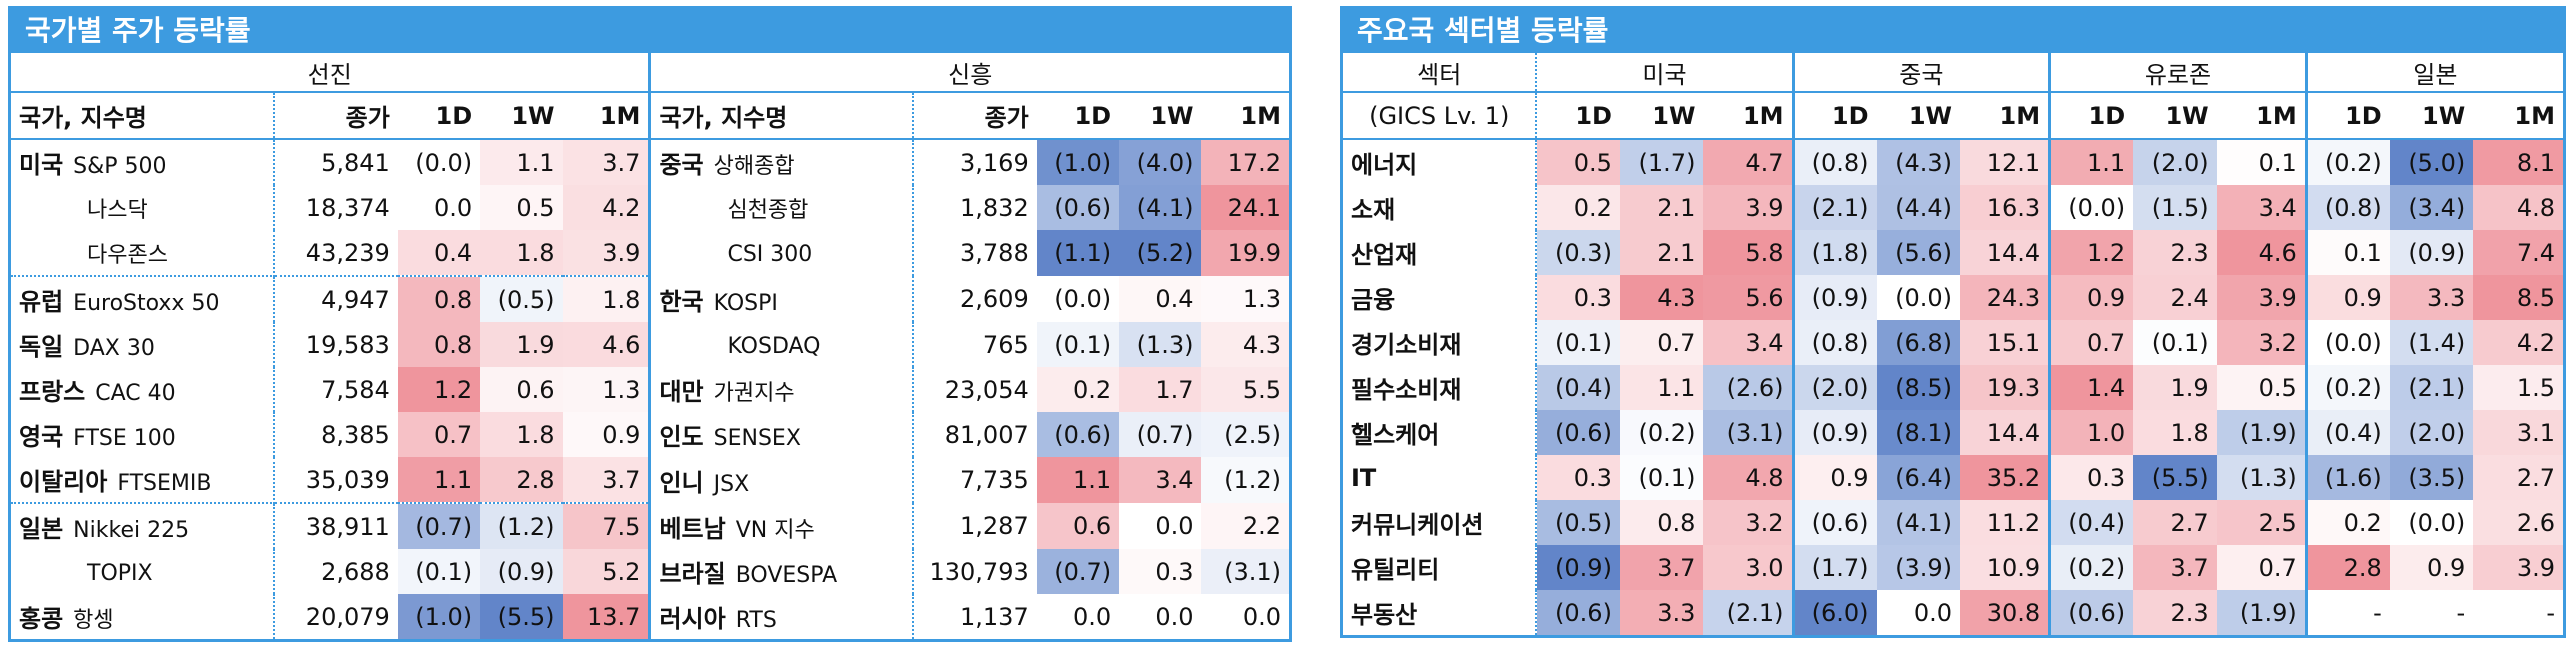 The width and height of the screenshot is (2572, 658). I want to click on change-value: 3.2, so click(1749, 522).